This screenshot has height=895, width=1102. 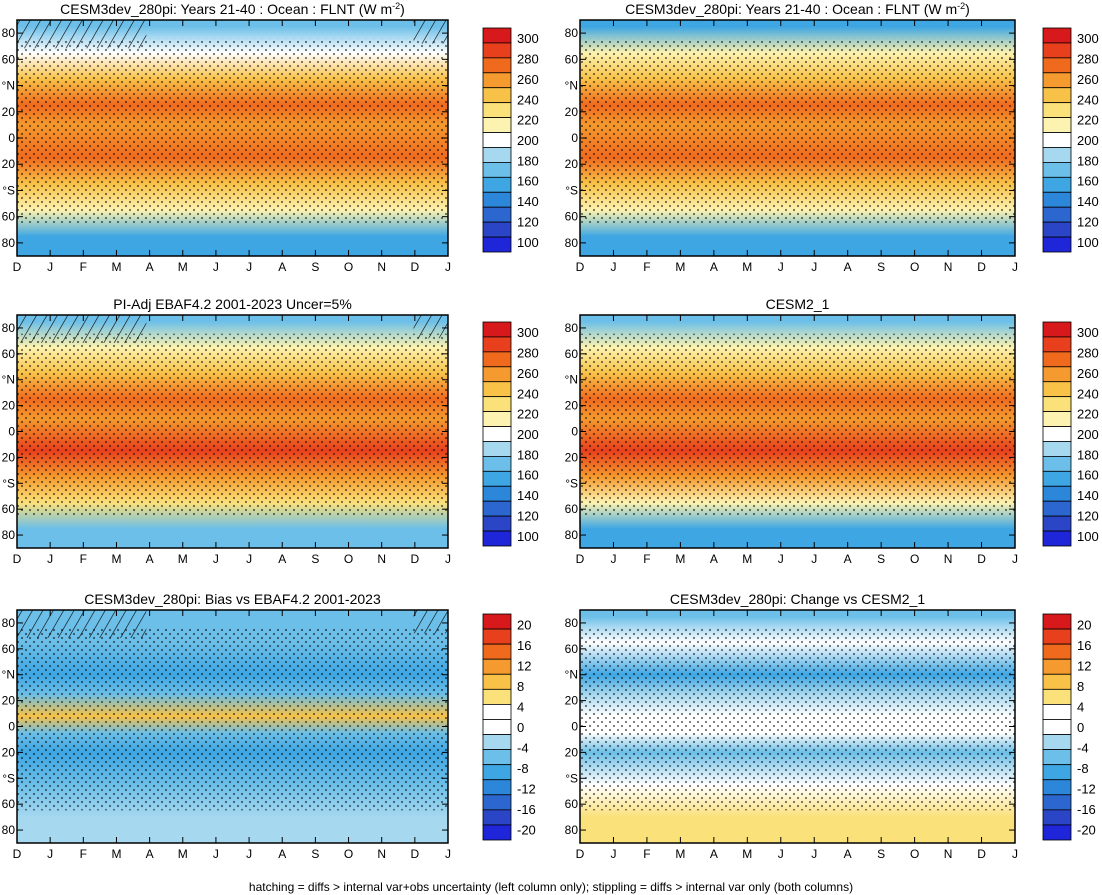 I want to click on stippling-overlay, so click(x=232, y=719).